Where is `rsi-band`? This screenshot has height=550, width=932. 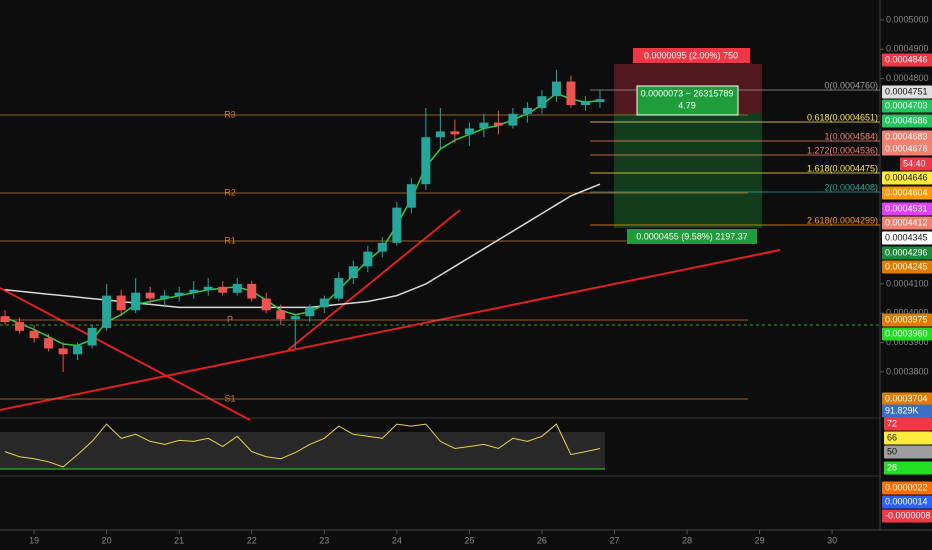
rsi-band is located at coordinates (302, 450).